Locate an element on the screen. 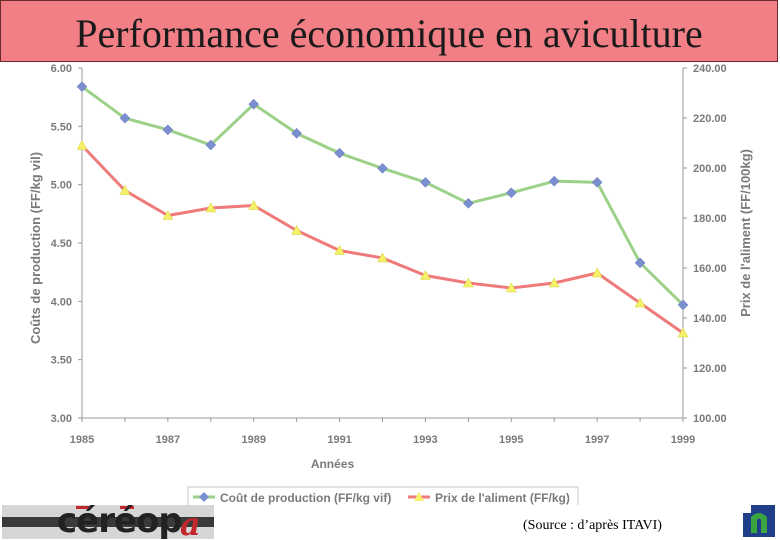 The width and height of the screenshot is (780, 540). x-tick-label: 1987 is located at coordinates (168, 440).